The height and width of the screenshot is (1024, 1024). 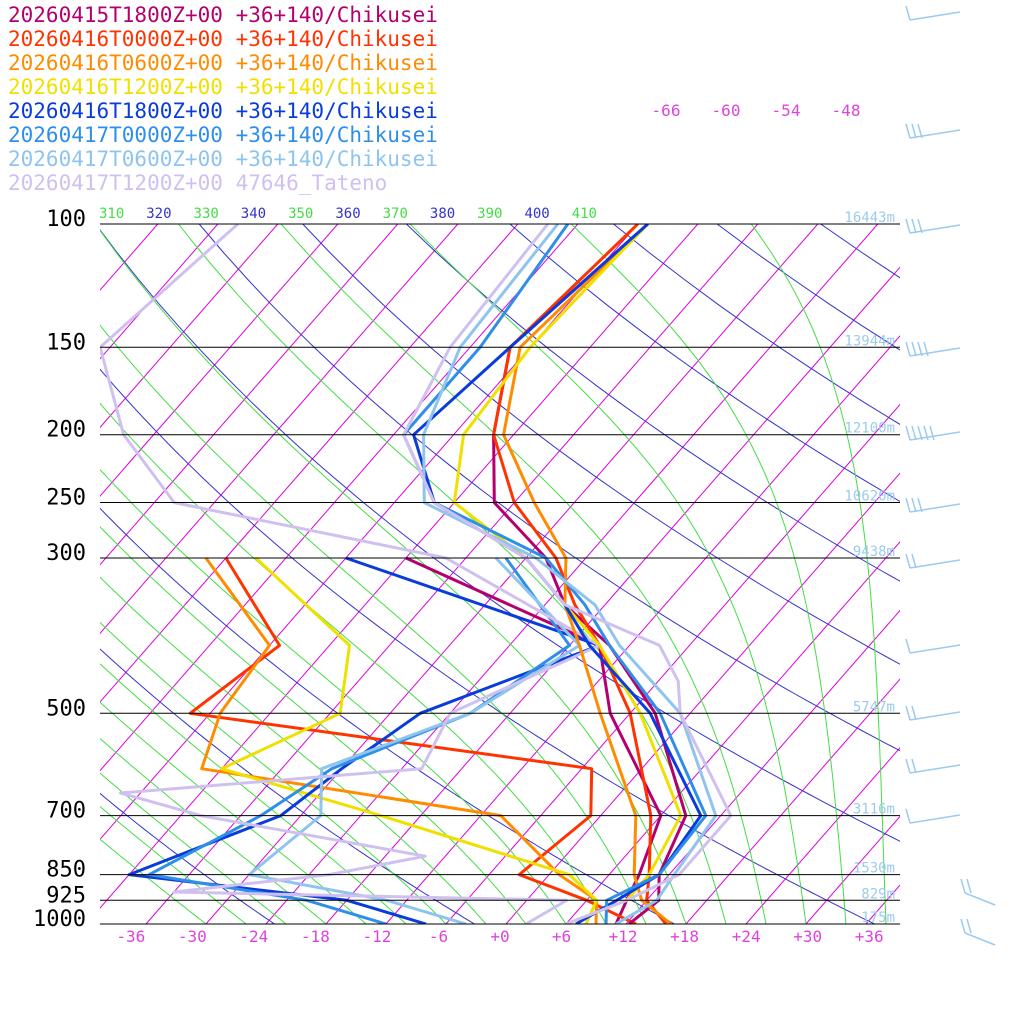 What do you see at coordinates (536, 214) in the screenshot?
I see `theta-label: 400` at bounding box center [536, 214].